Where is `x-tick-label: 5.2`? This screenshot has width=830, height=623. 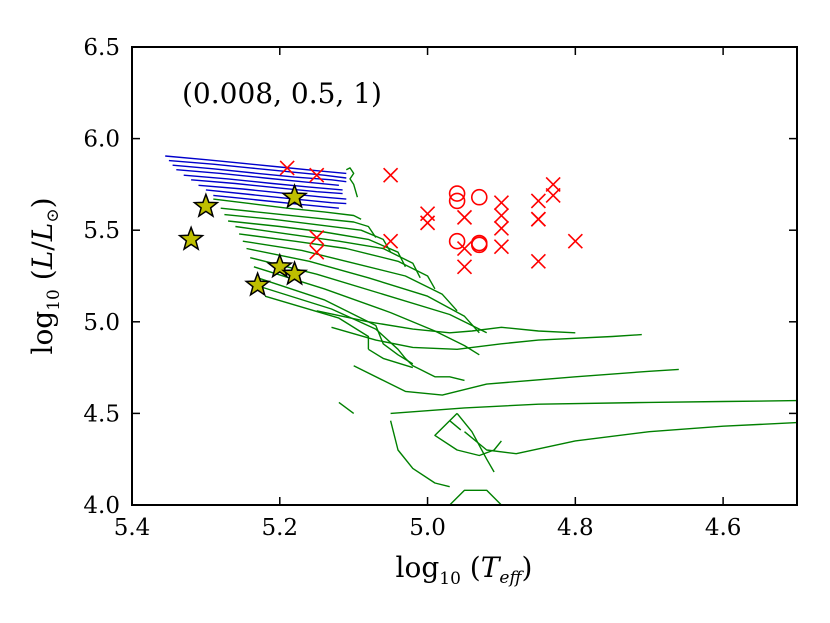 x-tick-label: 5.2 is located at coordinates (279, 528).